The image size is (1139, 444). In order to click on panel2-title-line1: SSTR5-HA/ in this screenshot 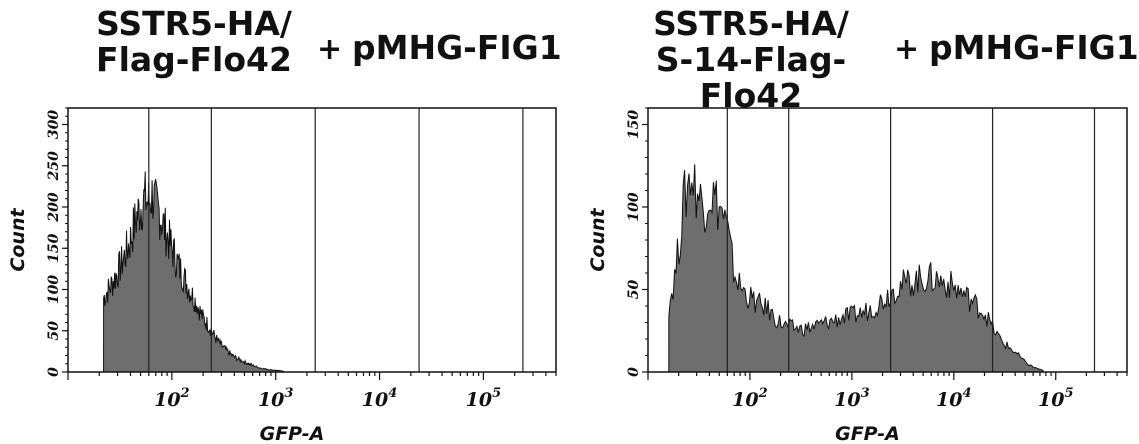, I will do `click(751, 23)`.